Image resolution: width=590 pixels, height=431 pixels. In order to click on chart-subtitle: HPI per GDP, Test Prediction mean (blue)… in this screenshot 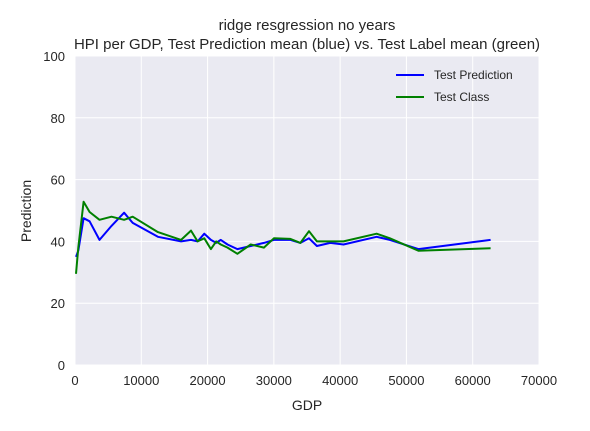, I will do `click(307, 44)`.